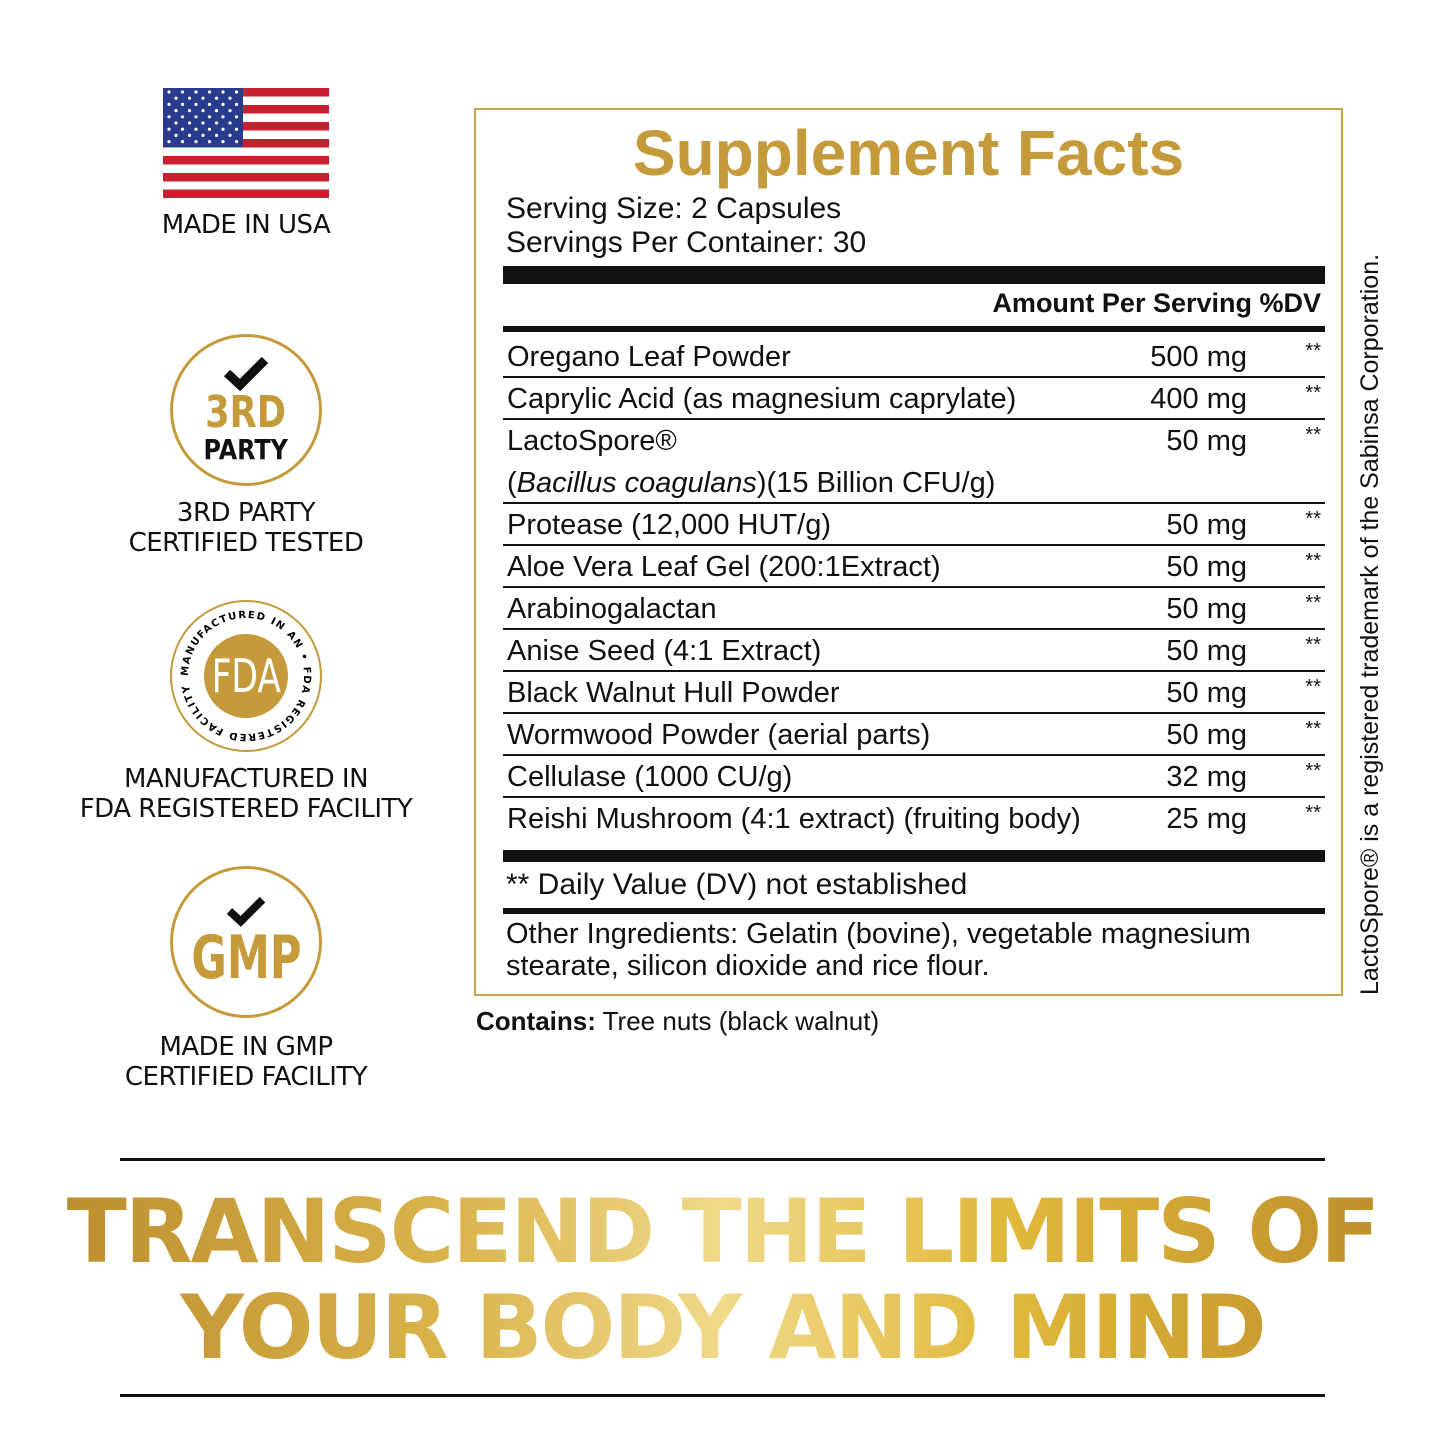  I want to click on ingredient-name: Anise Seed (4:1 Extract), so click(664, 651).